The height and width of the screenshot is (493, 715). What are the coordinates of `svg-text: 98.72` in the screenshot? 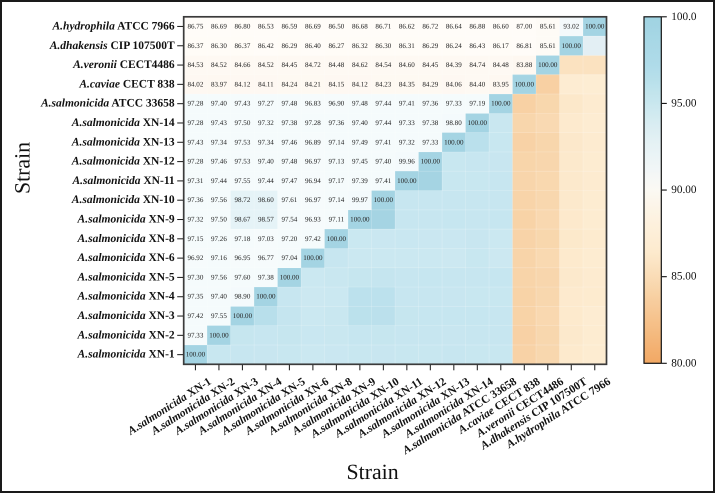 It's located at (242, 200).